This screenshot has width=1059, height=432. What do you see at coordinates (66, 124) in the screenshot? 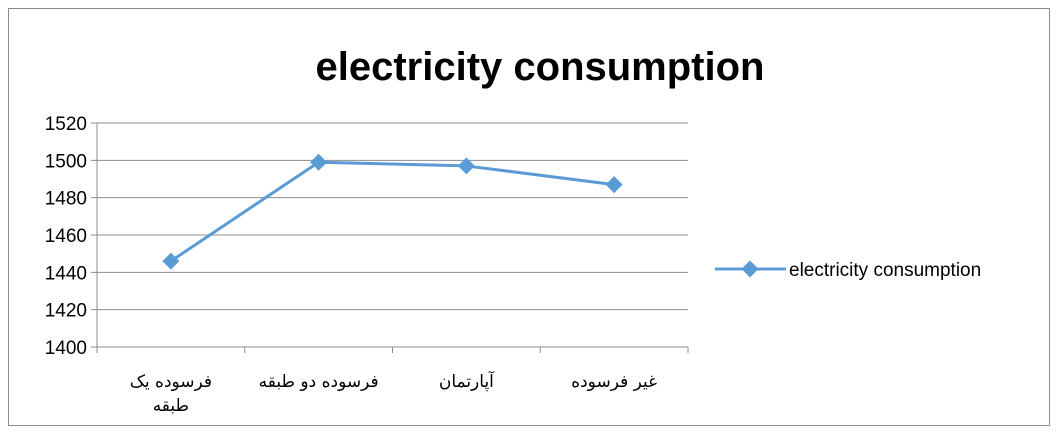
I see `y-tick-label: 1520` at bounding box center [66, 124].